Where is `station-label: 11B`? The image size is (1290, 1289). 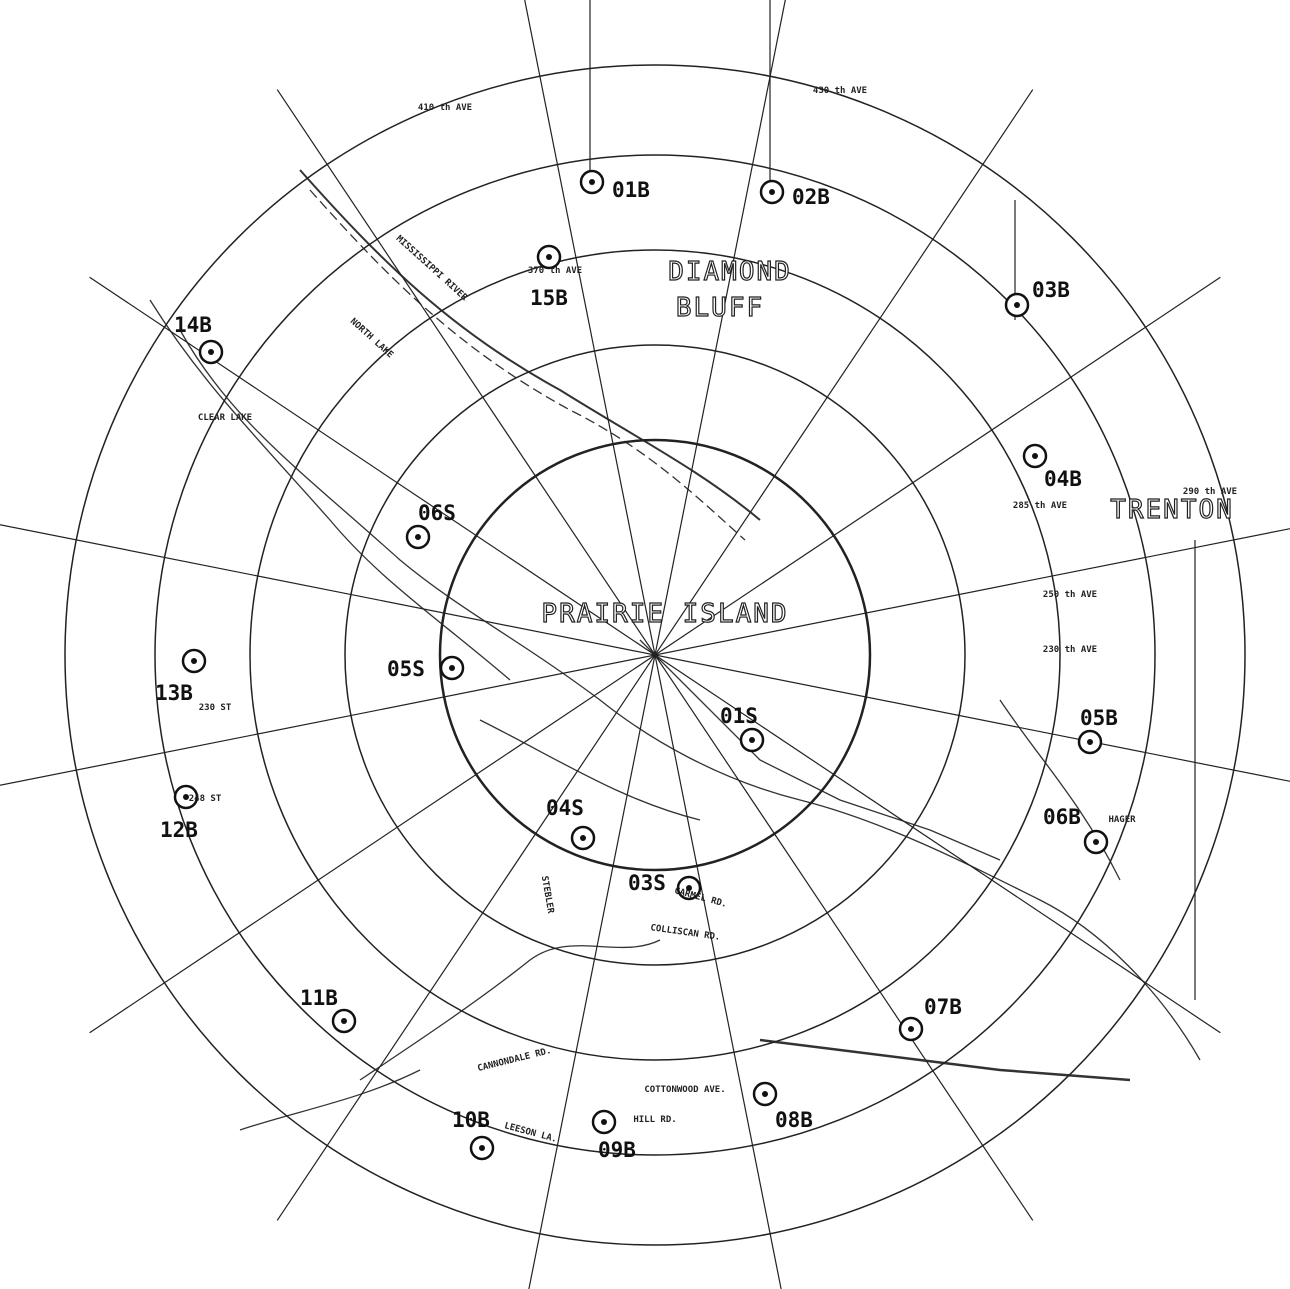 station-label: 11B is located at coordinates (319, 998).